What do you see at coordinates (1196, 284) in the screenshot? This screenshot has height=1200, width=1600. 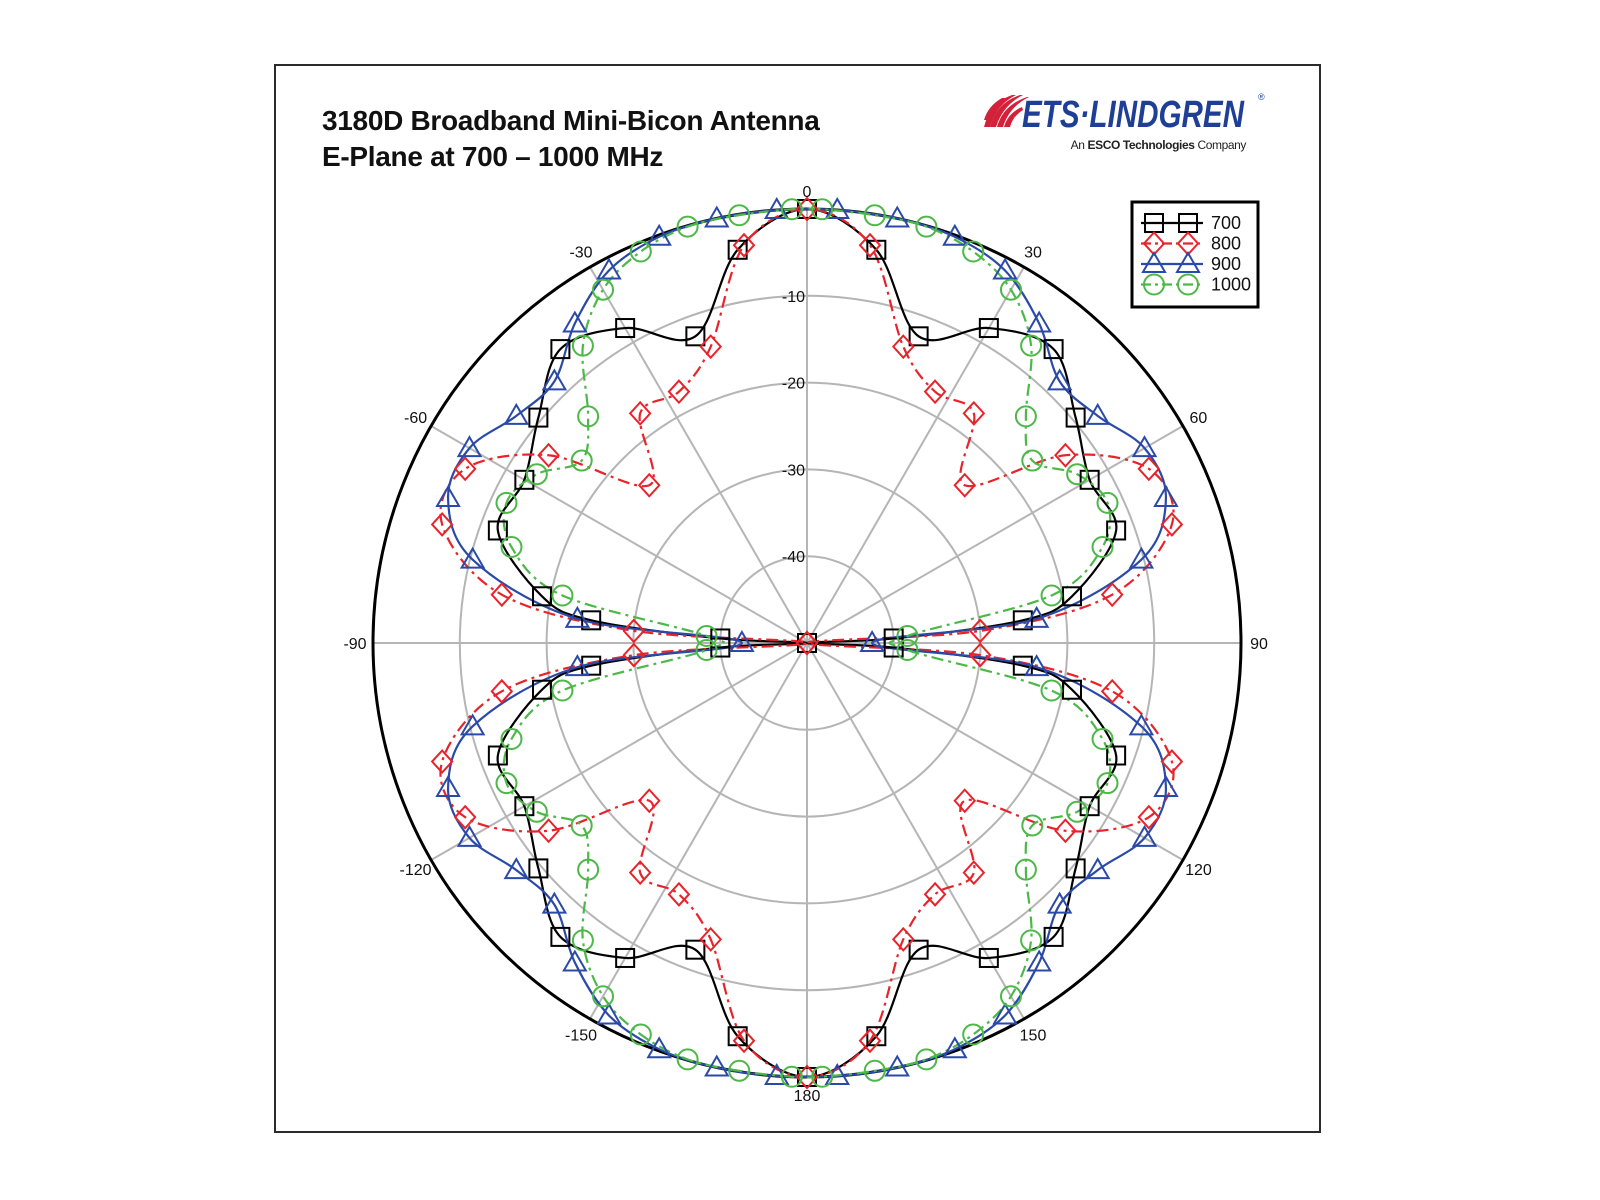 I see `legend-item-1000: 1000` at bounding box center [1196, 284].